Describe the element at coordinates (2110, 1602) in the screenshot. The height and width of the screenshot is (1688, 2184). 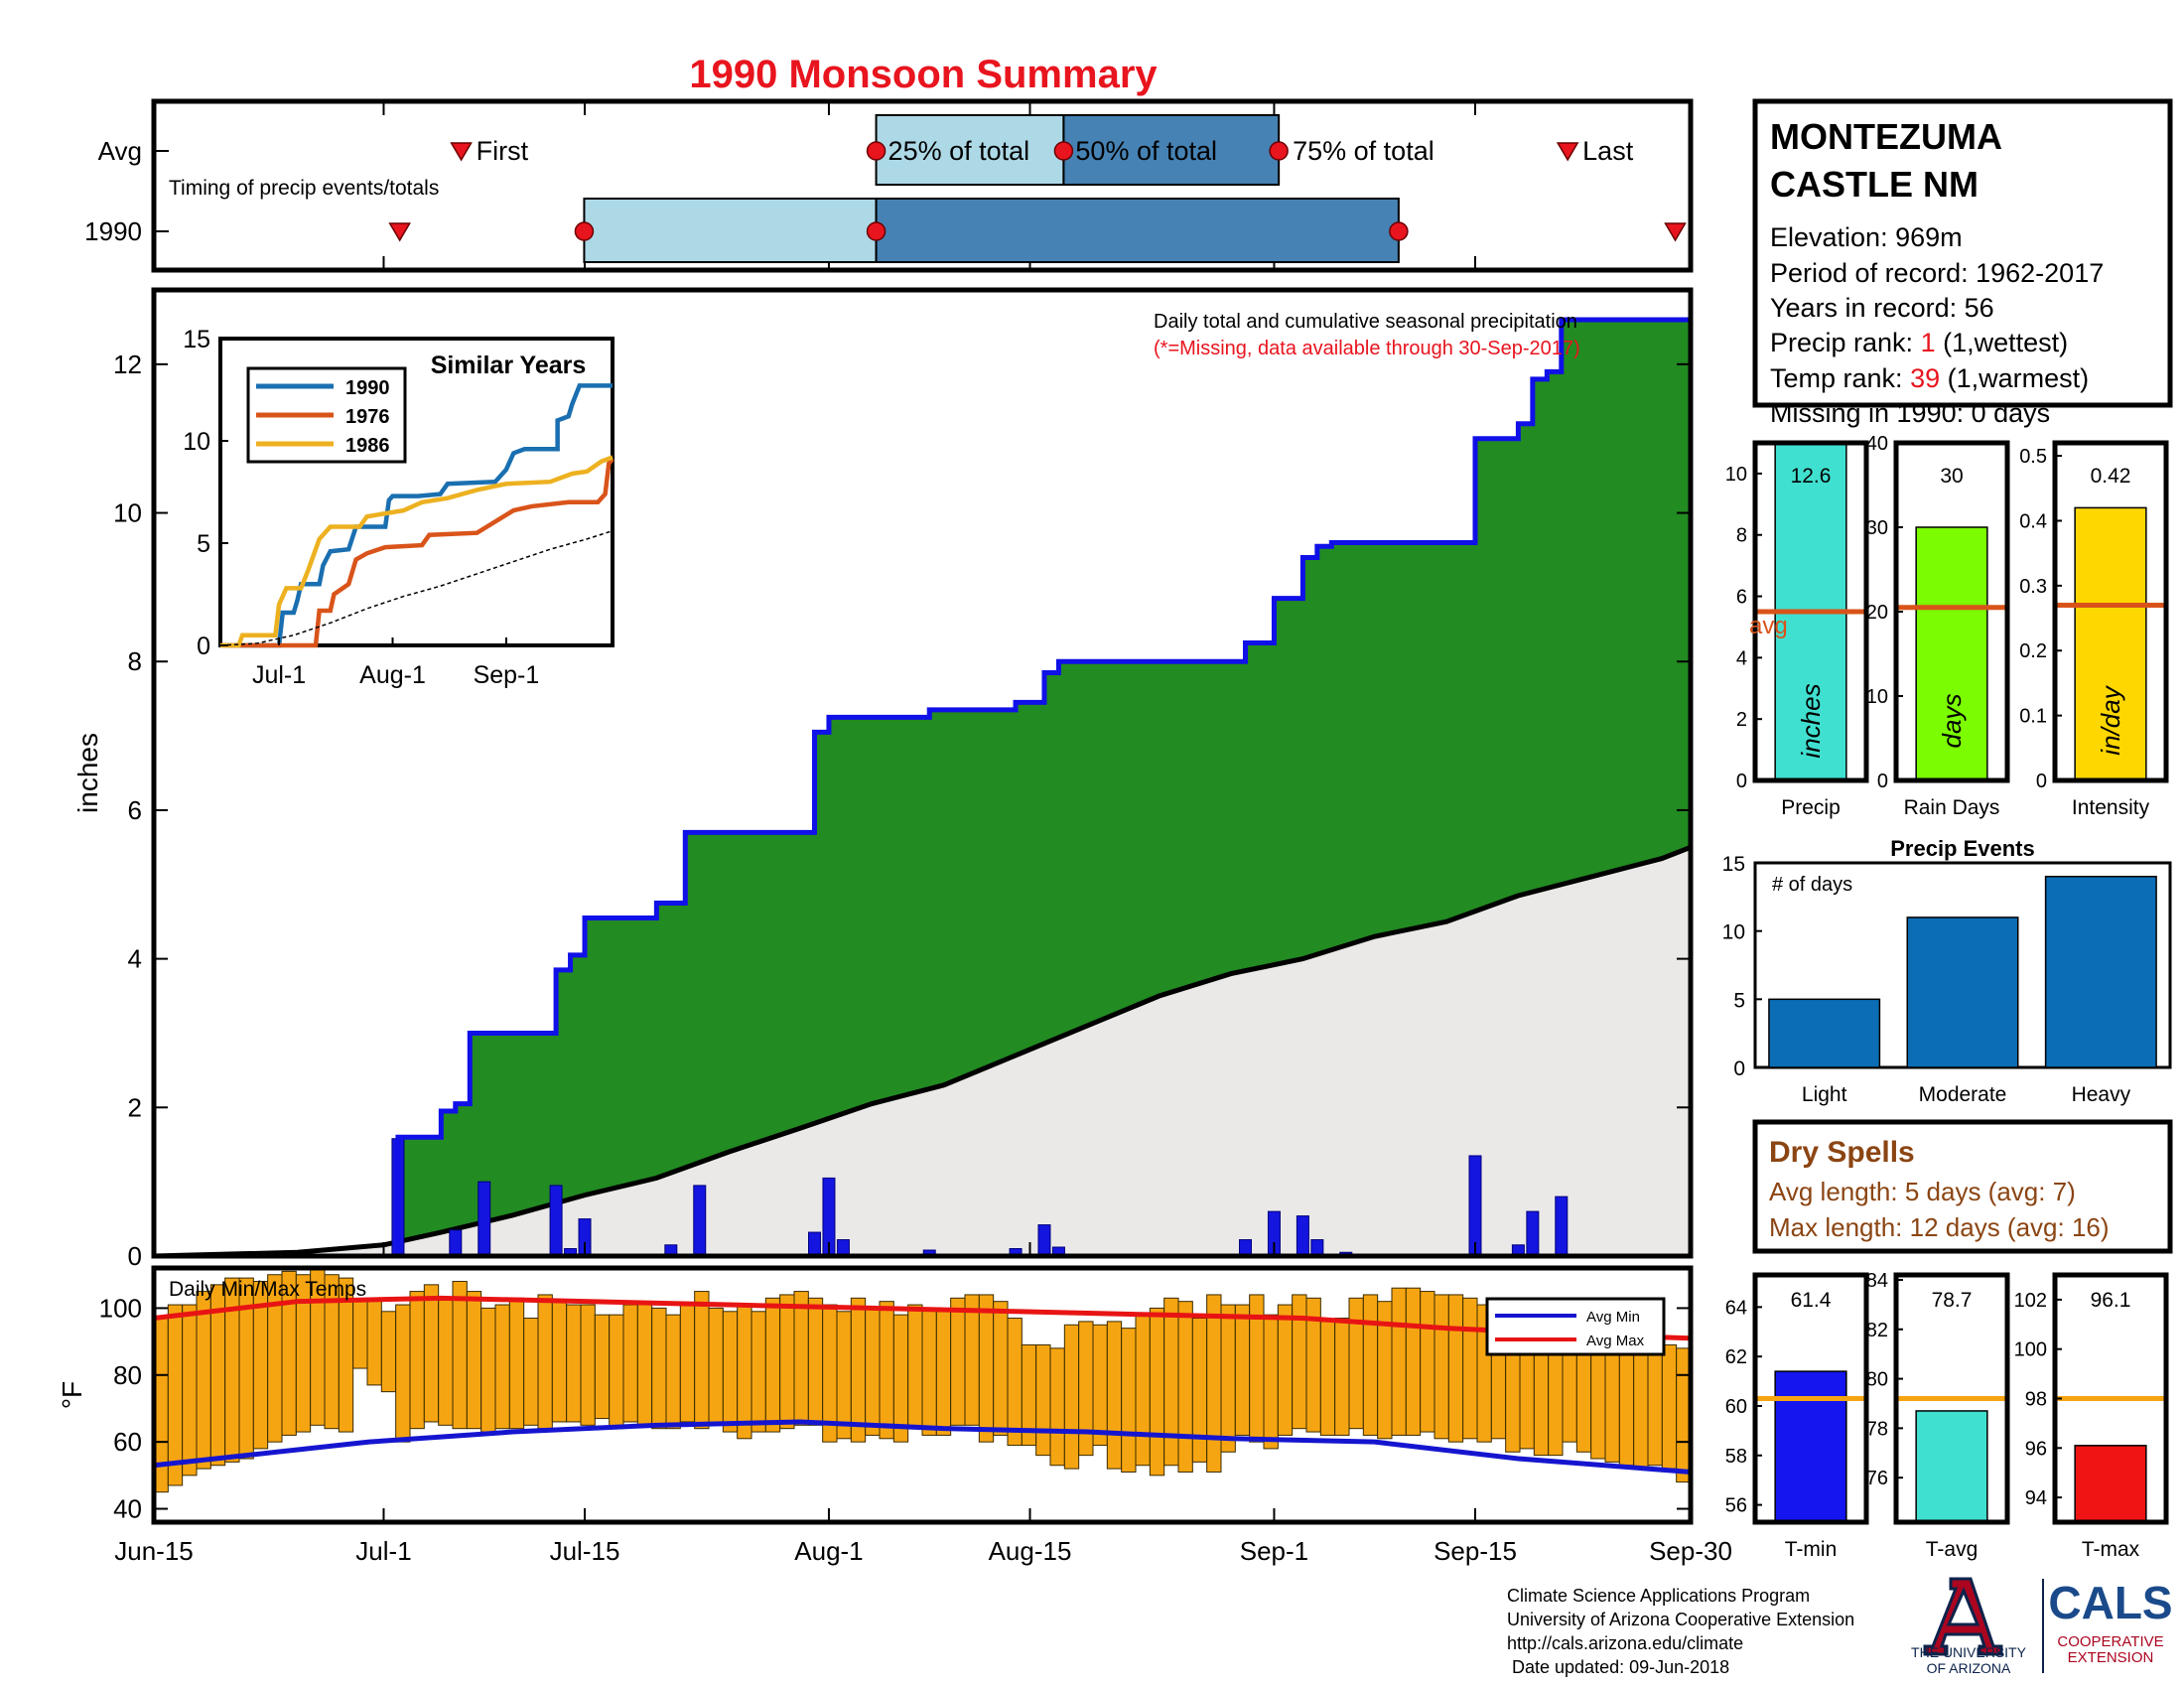
I see `cals-logo-text: CALS` at that location.